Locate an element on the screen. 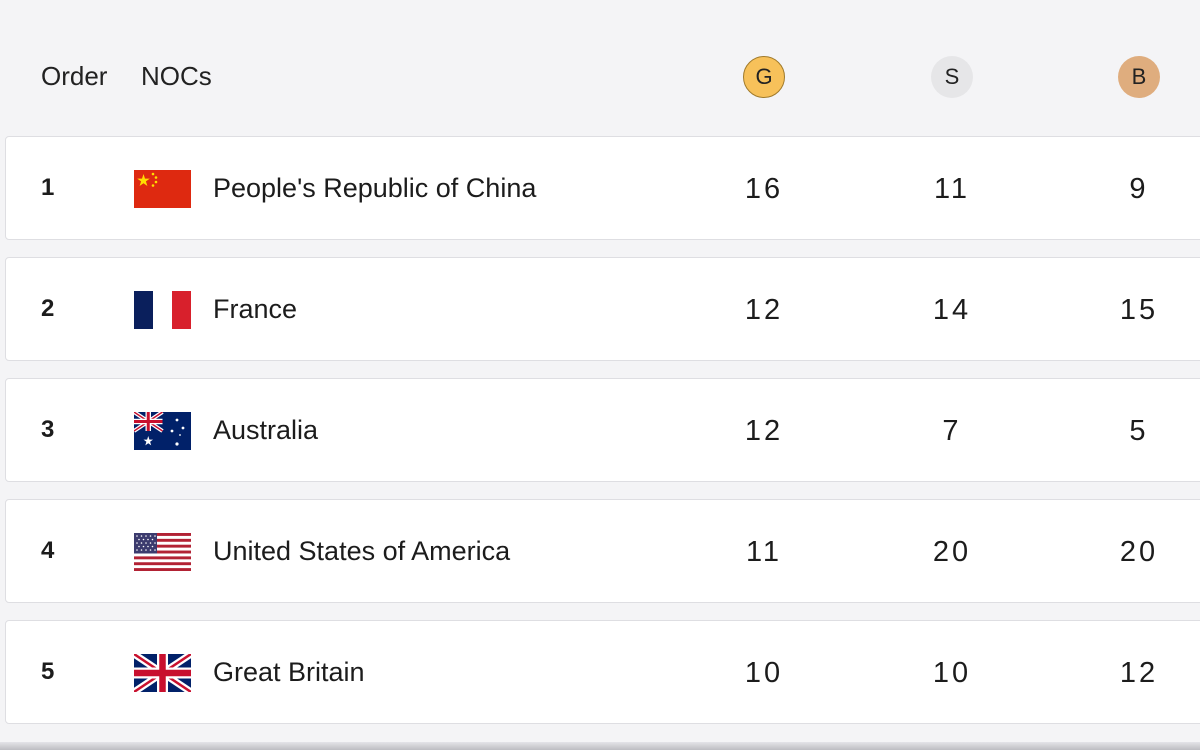 The height and width of the screenshot is (750, 1200). china-flag-icon is located at coordinates (162, 189).